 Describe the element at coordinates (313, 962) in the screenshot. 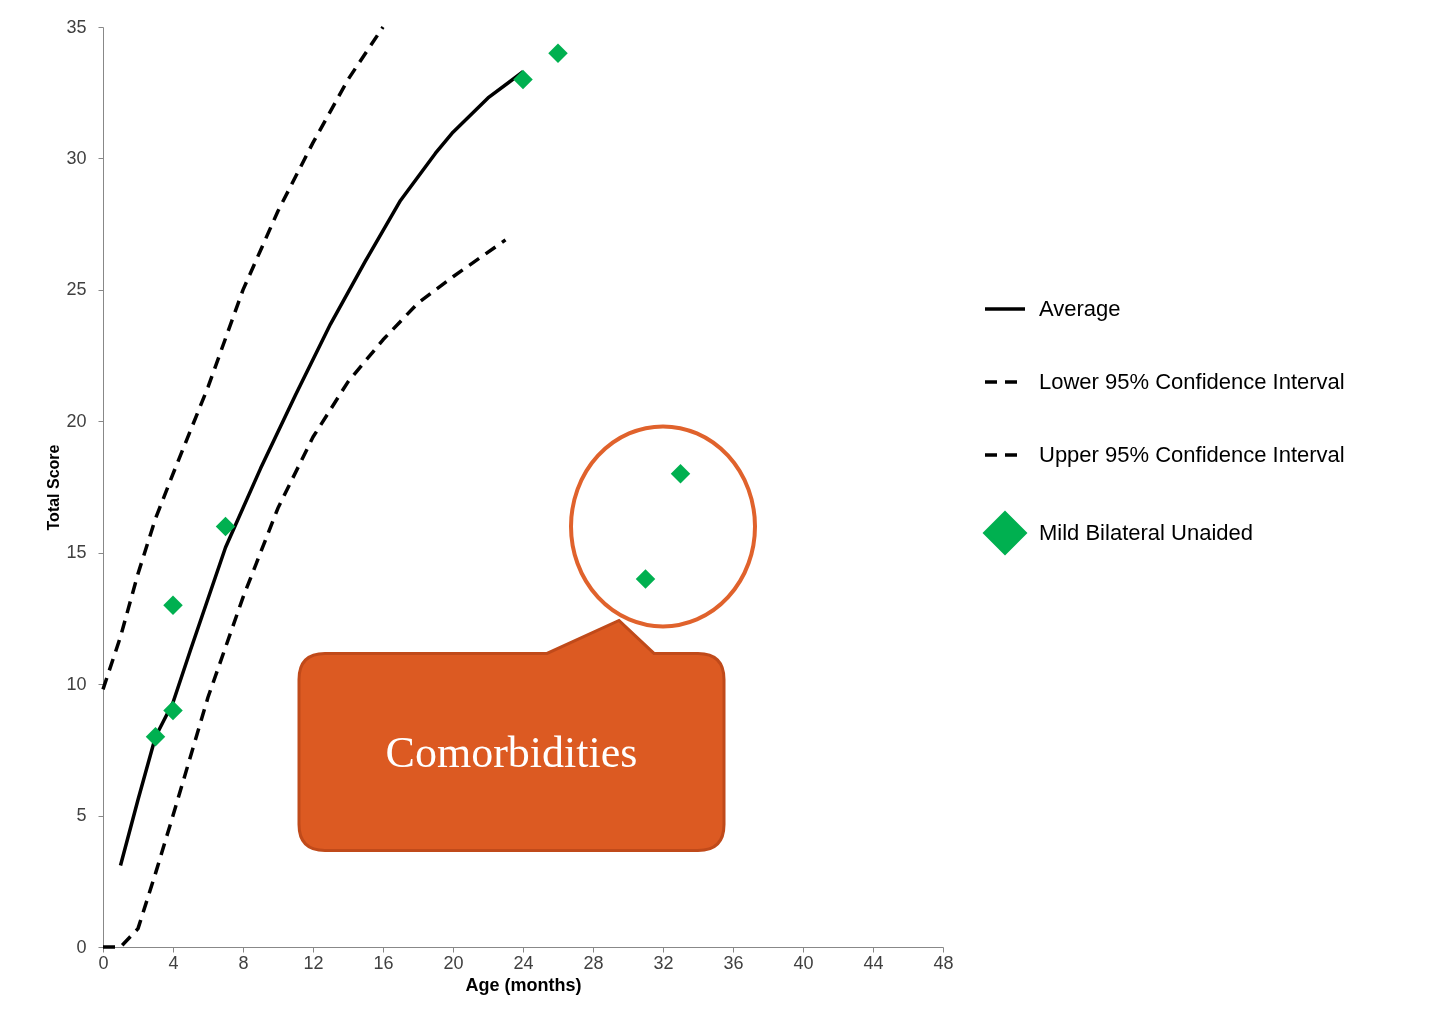

I see `x-tick-label: 12` at that location.